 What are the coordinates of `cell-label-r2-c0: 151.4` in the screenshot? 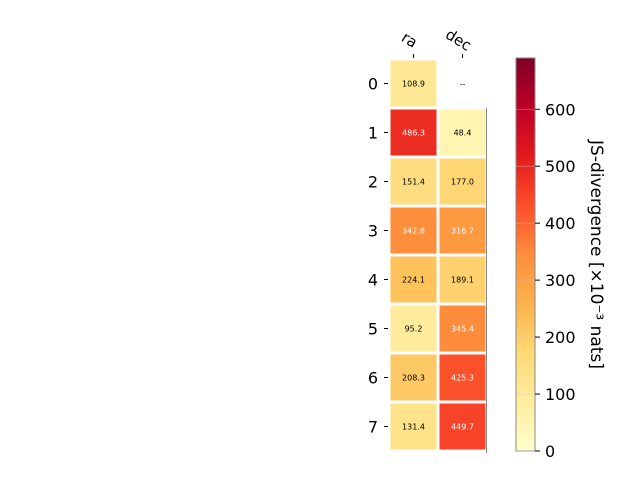 It's located at (413, 182).